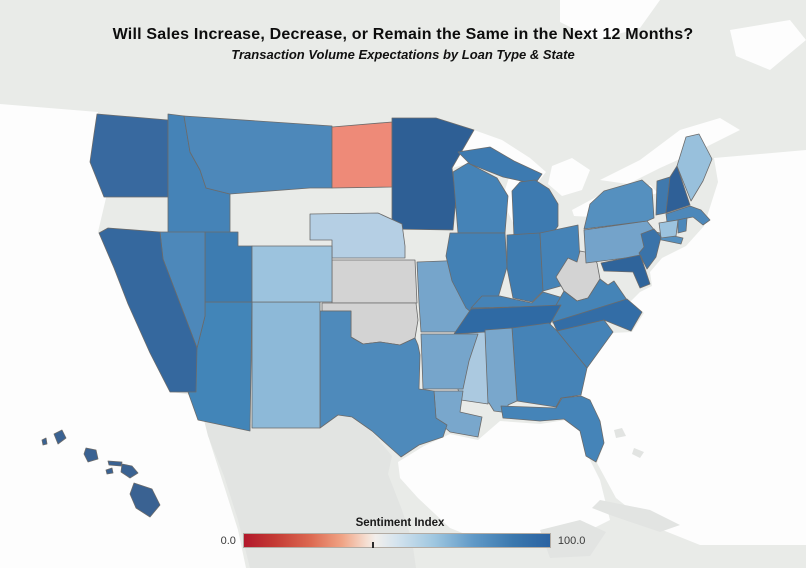  I want to click on state-nm, so click(286, 365).